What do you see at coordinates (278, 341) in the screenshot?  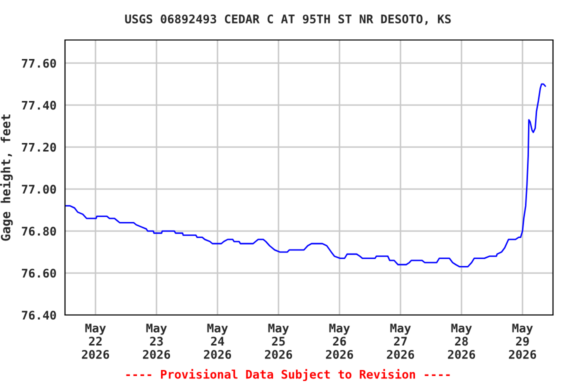 I see `x-tick-label: May 25 2026` at bounding box center [278, 341].